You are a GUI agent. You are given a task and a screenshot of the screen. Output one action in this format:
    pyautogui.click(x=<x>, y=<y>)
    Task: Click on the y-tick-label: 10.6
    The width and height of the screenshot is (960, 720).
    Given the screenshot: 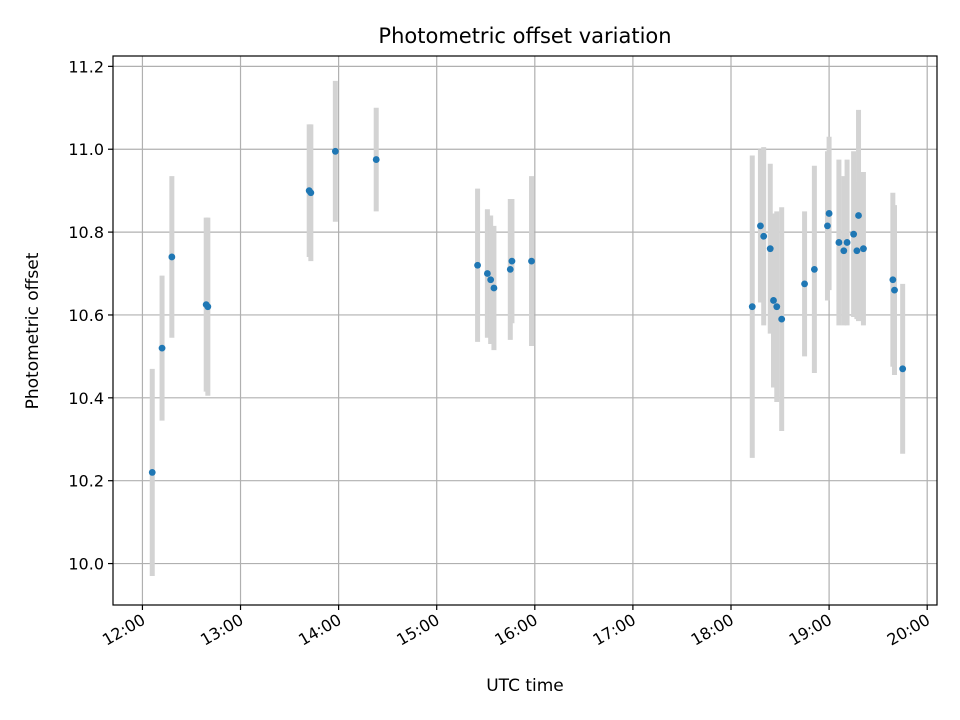 What is the action you would take?
    pyautogui.click(x=86, y=315)
    